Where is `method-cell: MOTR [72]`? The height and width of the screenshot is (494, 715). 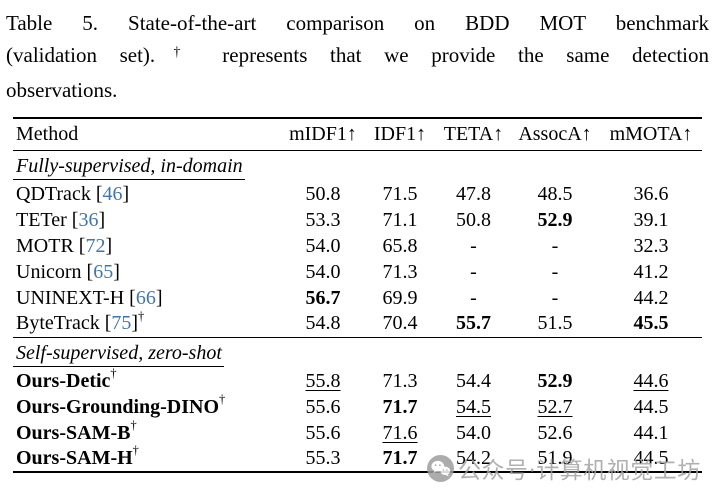
method-cell: MOTR [72] is located at coordinates (148, 246).